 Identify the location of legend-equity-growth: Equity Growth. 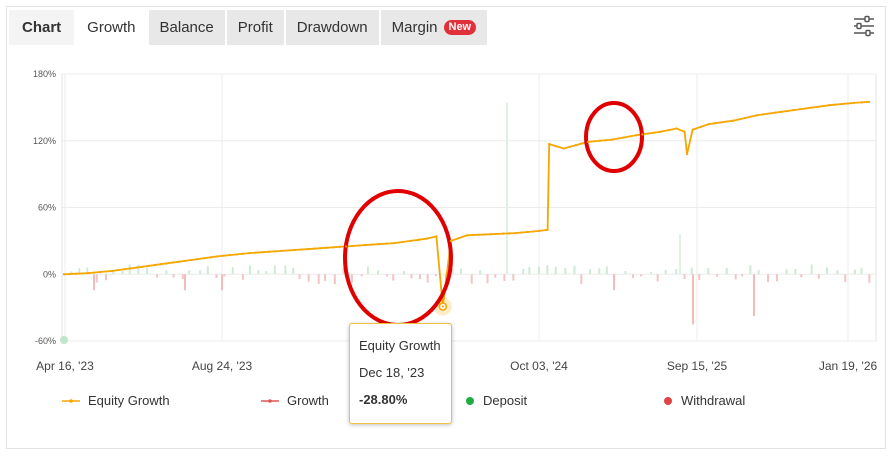
(116, 400).